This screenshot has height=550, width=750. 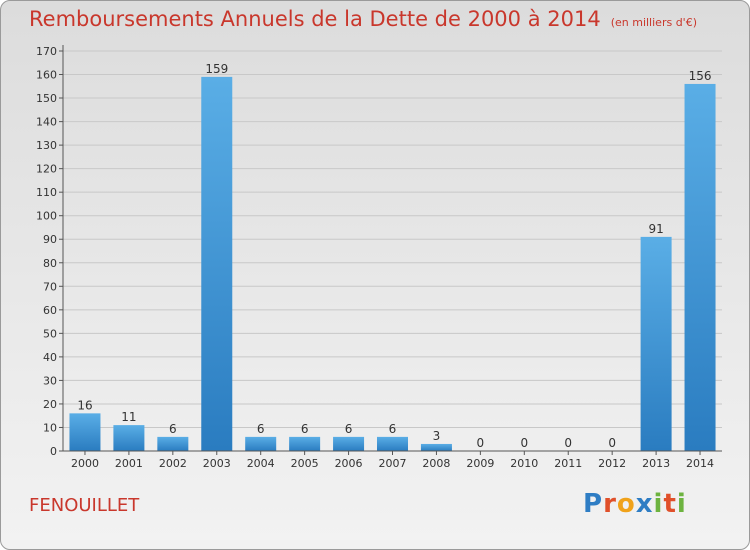 I want to click on bar-value-label: 11, so click(x=128, y=417).